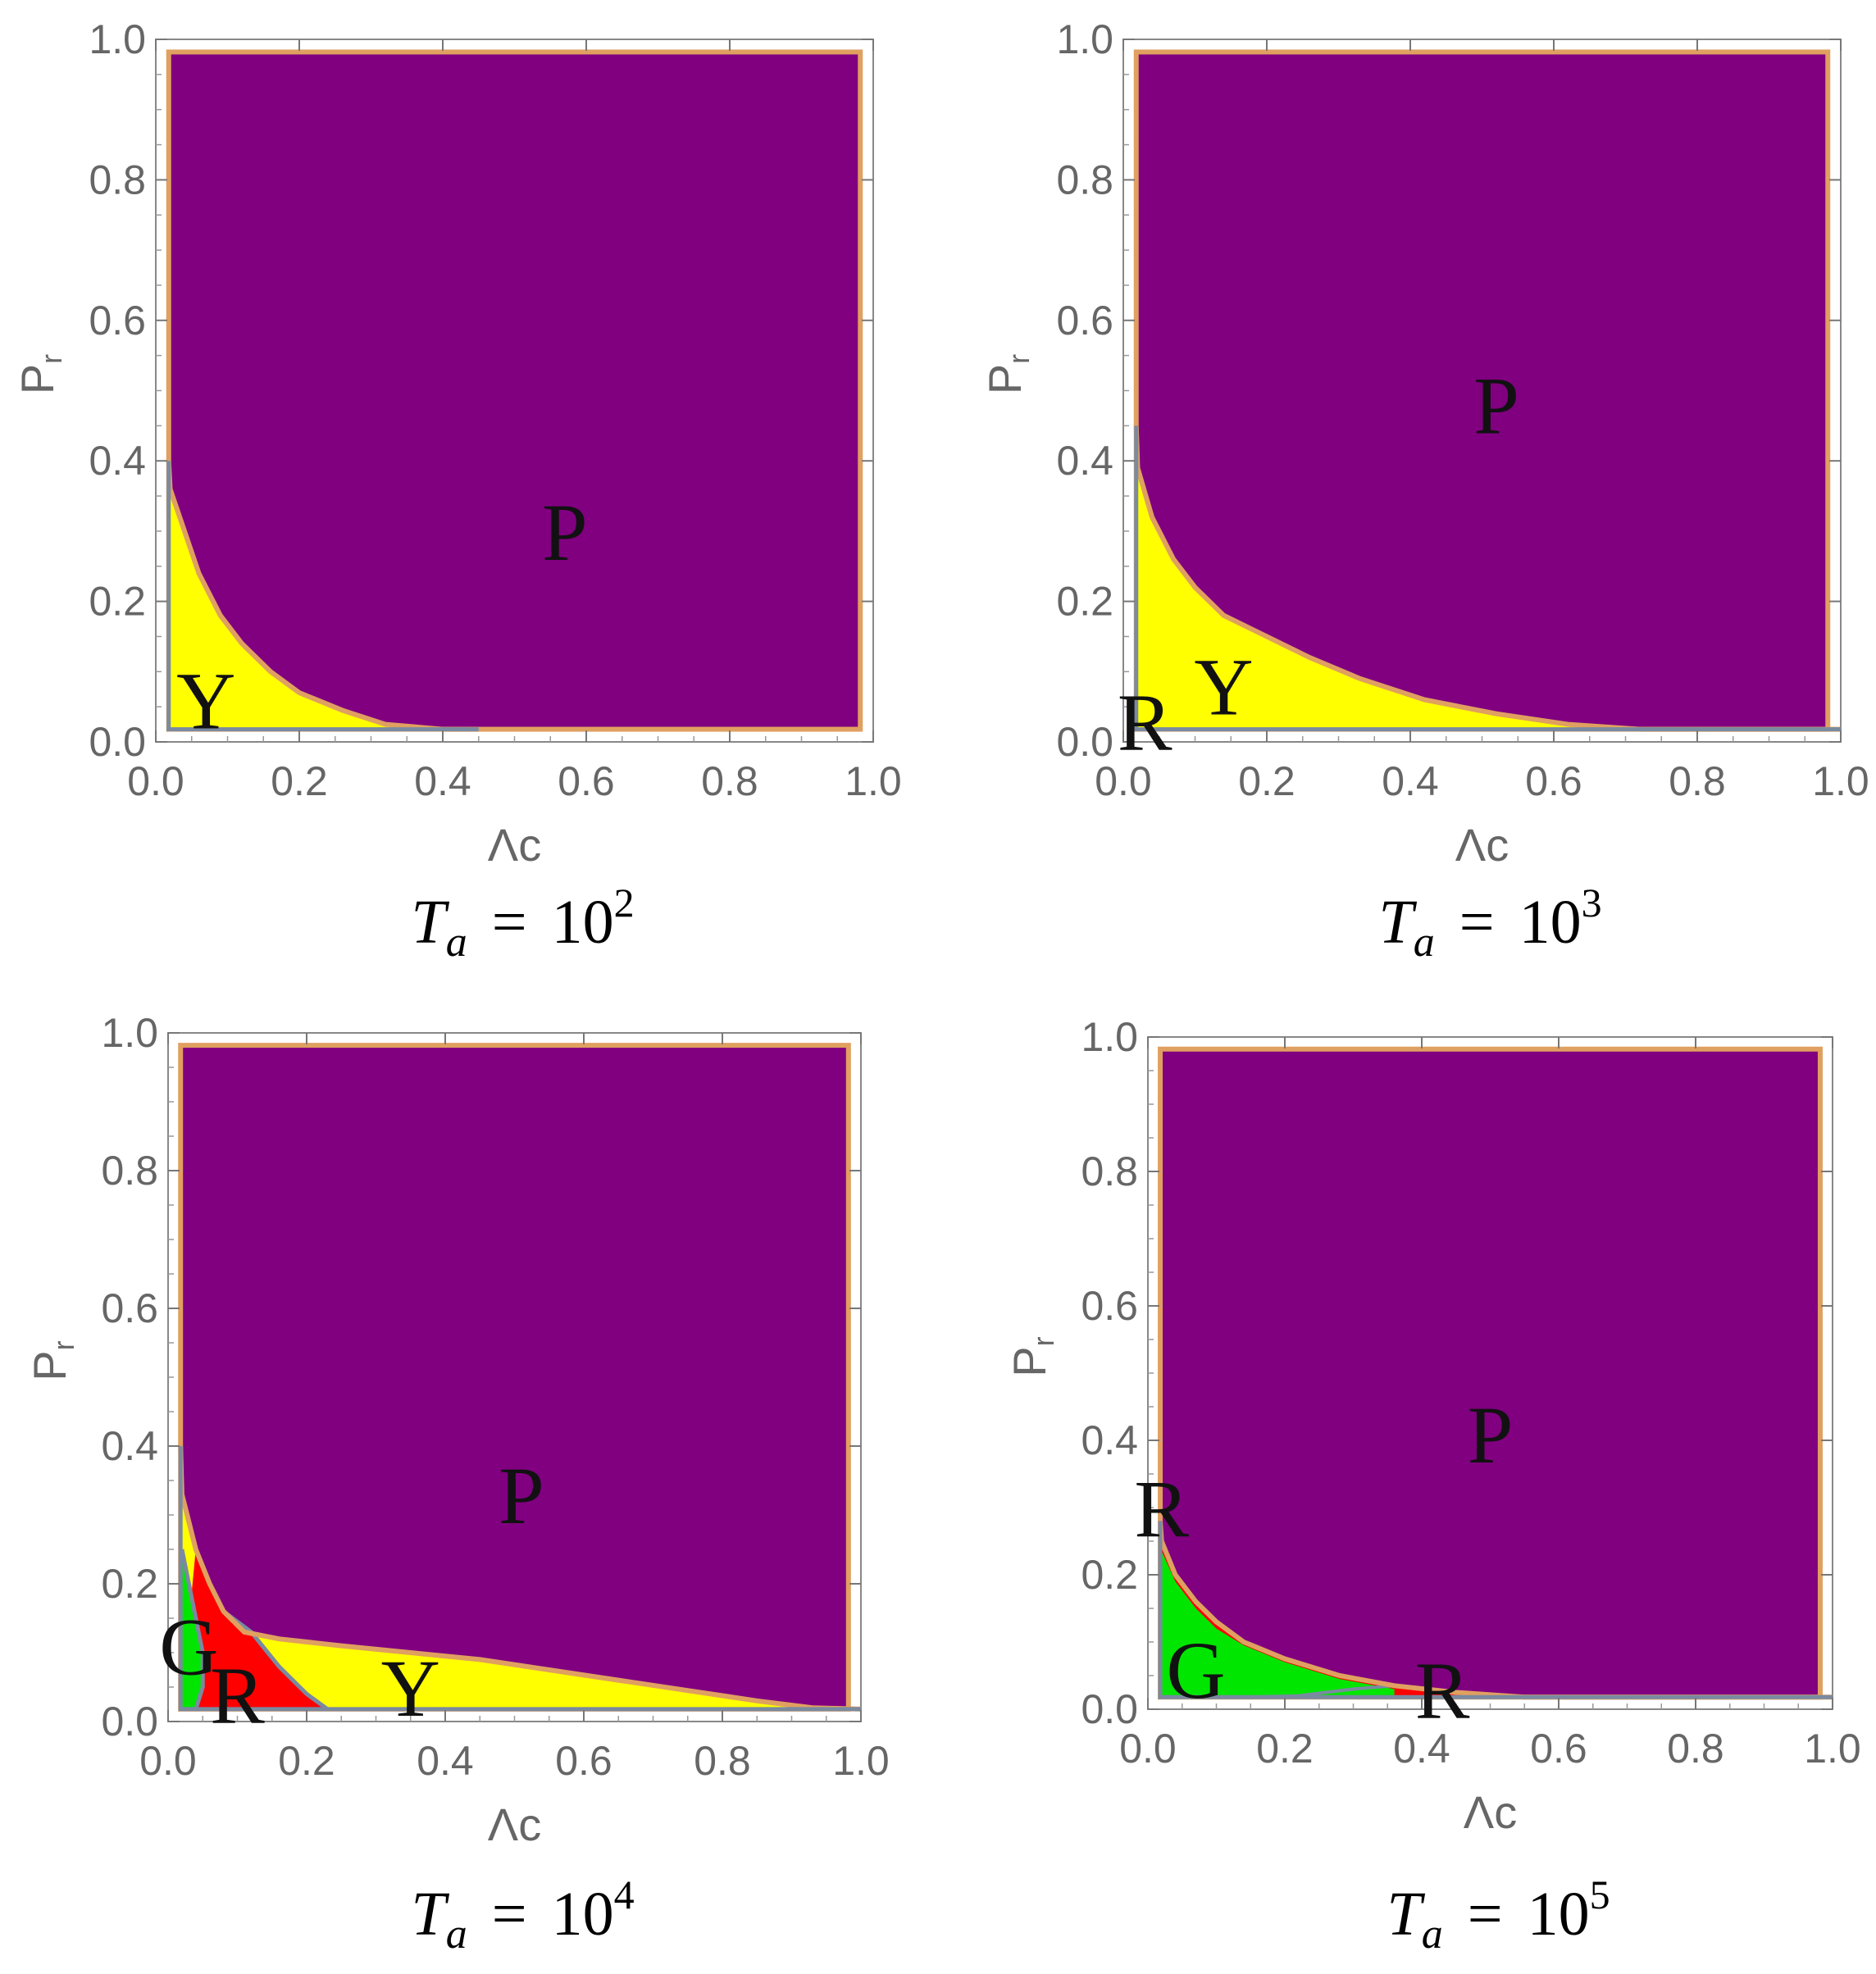 The image size is (1876, 1974). I want to click on boundary-green-red, so click(193, 1629).